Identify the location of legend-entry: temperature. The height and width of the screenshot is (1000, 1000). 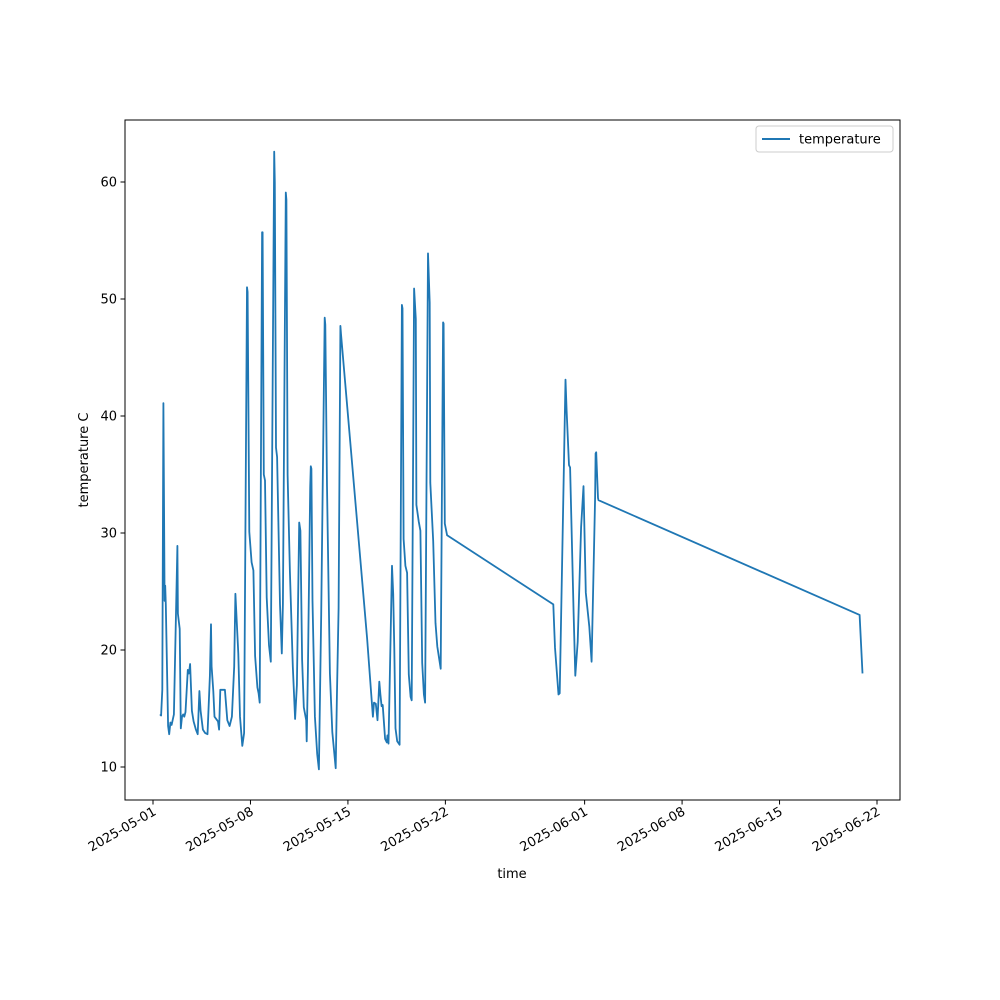
(840, 140).